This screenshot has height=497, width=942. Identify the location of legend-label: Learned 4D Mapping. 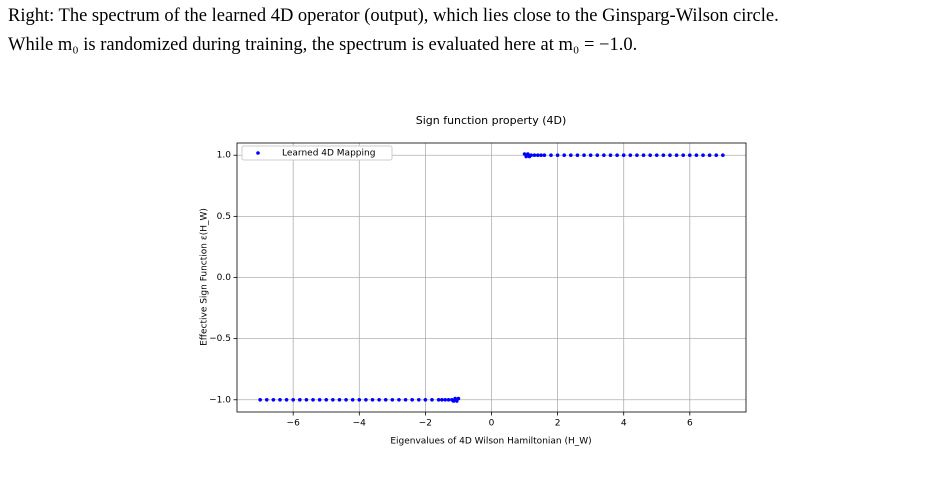
(328, 154).